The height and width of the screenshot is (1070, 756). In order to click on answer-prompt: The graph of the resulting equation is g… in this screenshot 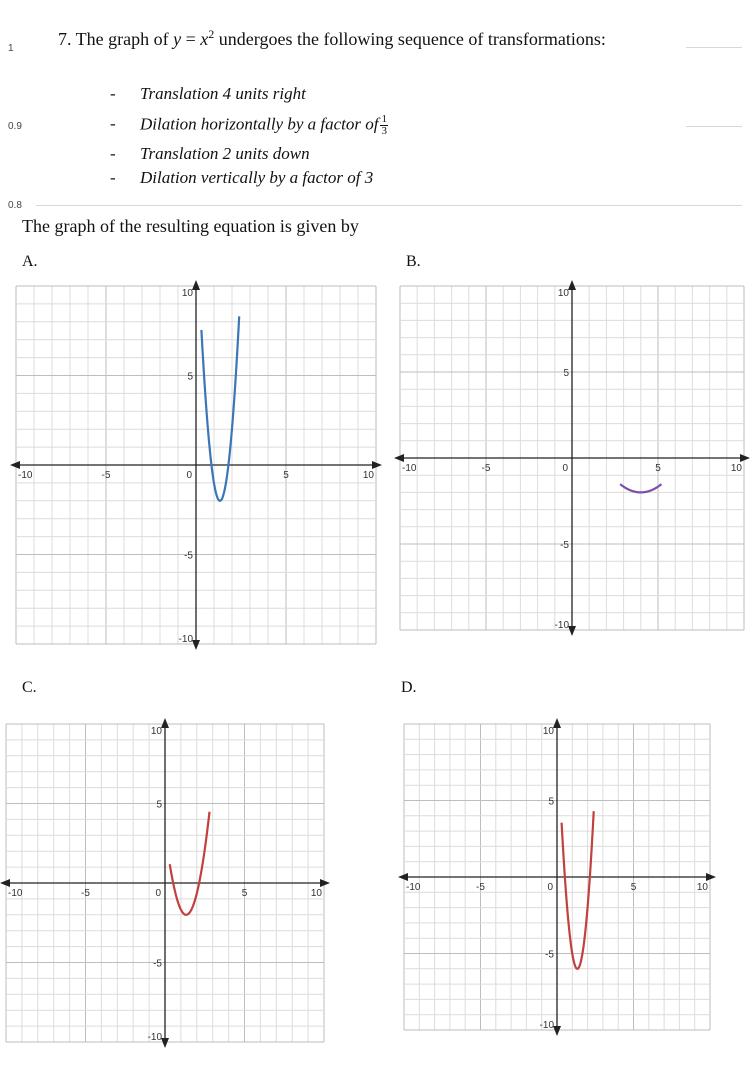, I will do `click(190, 226)`.